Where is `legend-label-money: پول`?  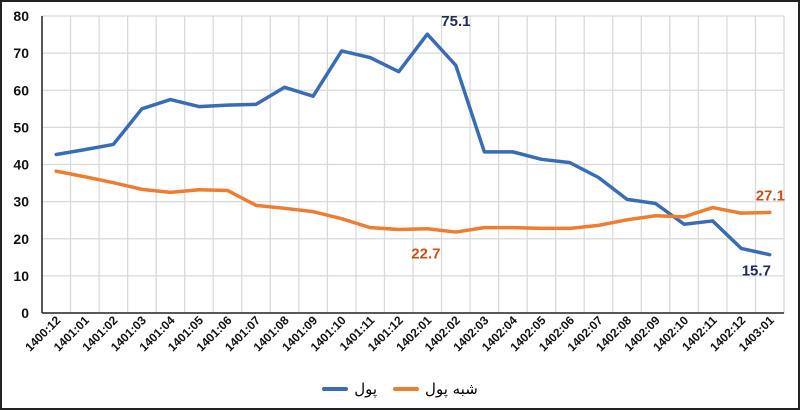
legend-label-money: پول is located at coordinates (366, 389).